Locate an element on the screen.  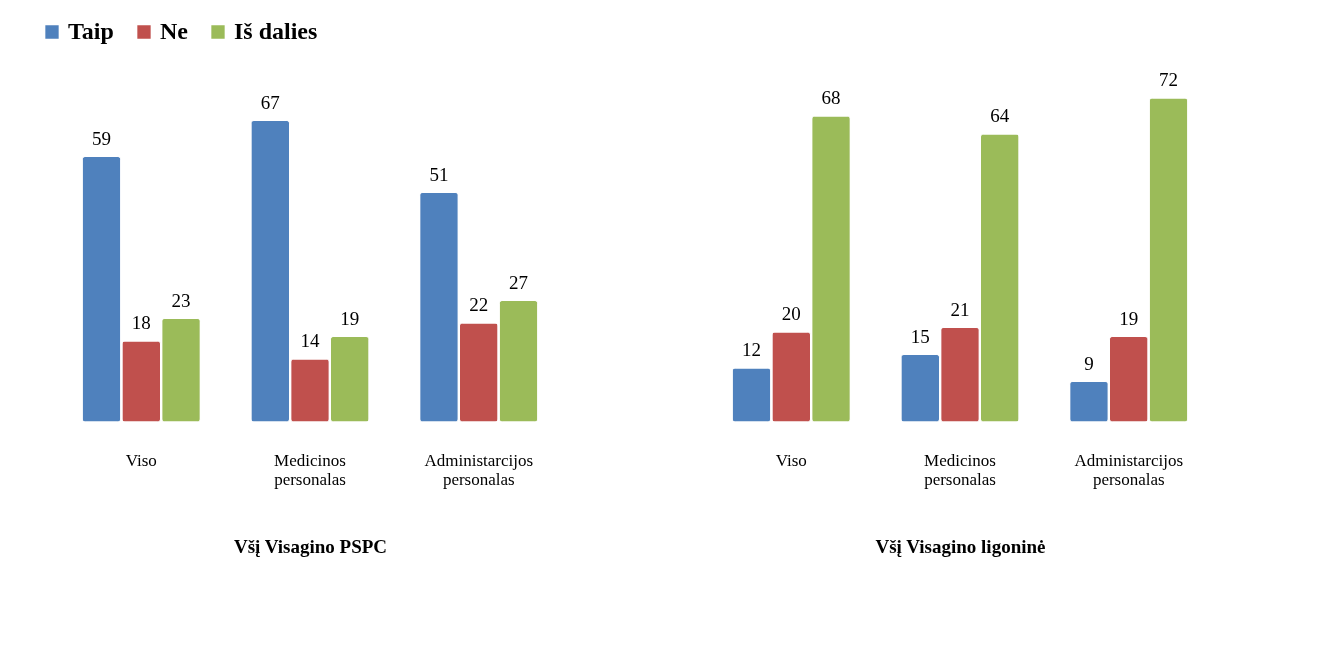
data-label: 27 is located at coordinates (519, 282).